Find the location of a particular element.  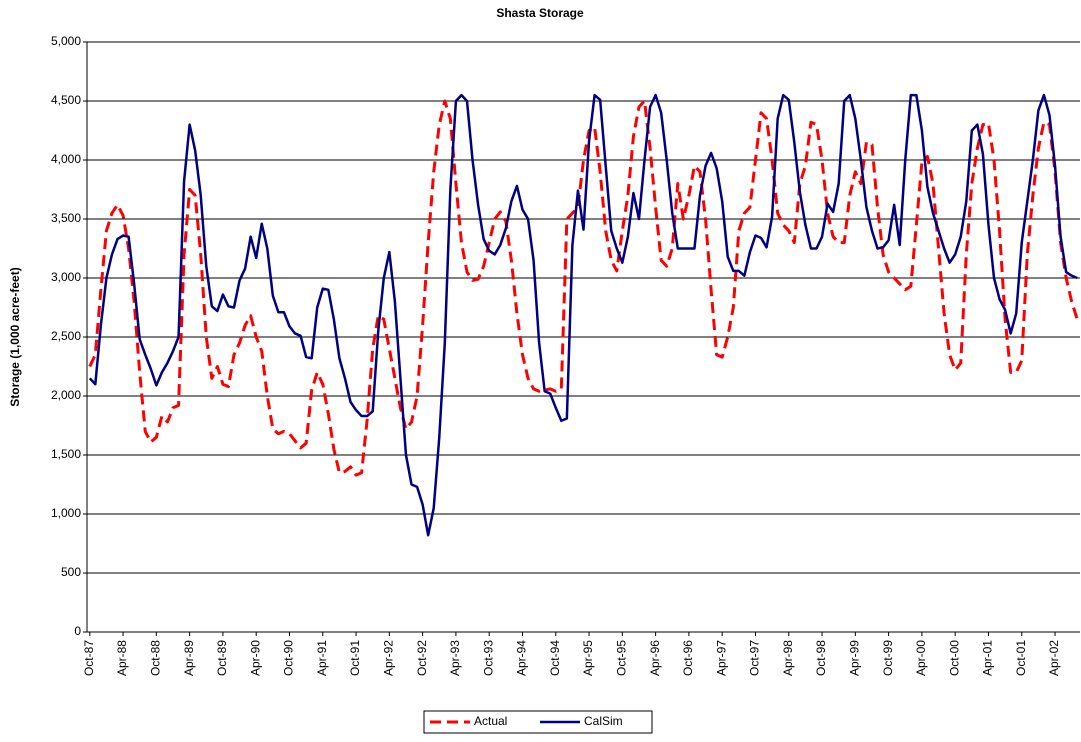

x-tick-label: Apr-95 is located at coordinates (588, 658).